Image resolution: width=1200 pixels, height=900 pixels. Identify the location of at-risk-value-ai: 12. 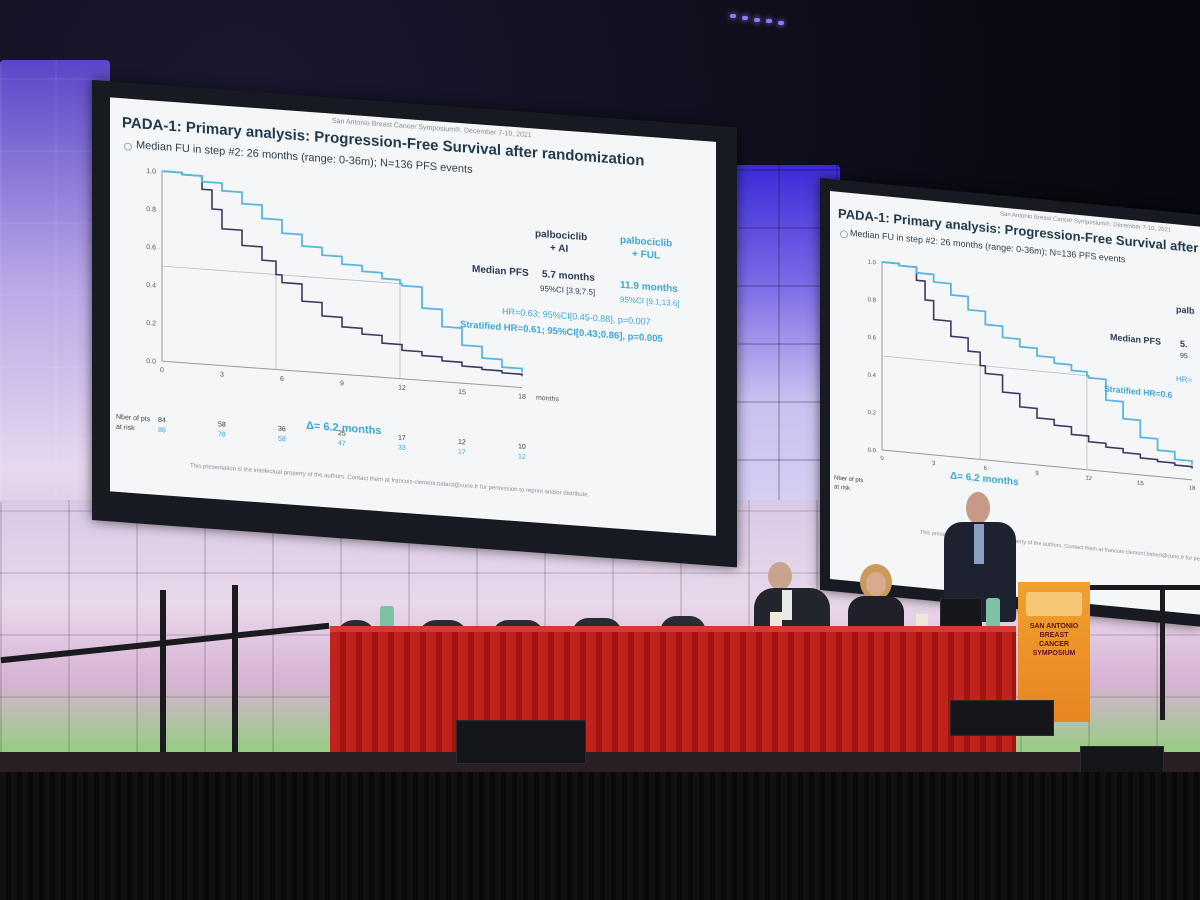
(462, 442).